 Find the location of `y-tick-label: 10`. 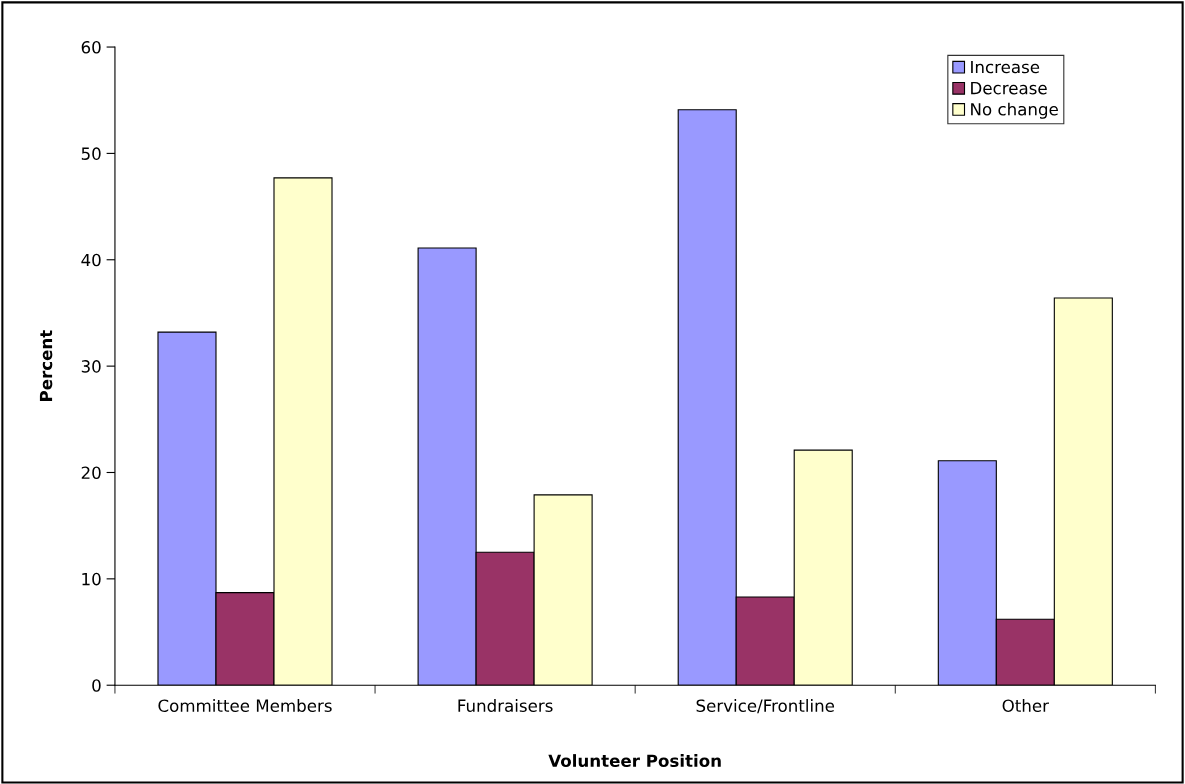

y-tick-label: 10 is located at coordinates (91, 579).